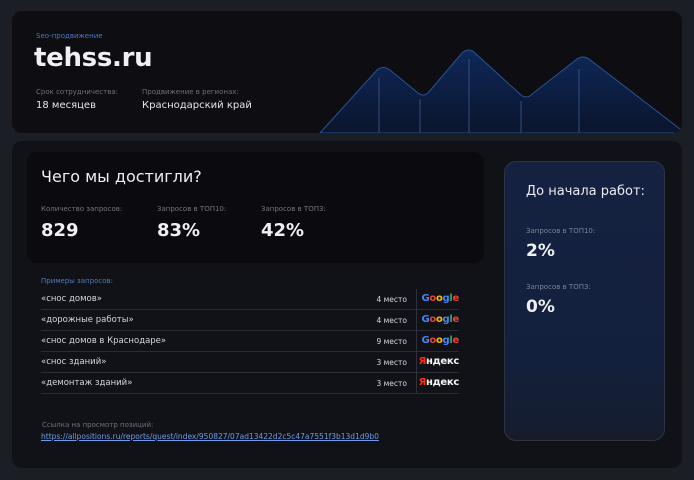 The height and width of the screenshot is (480, 694). Describe the element at coordinates (391, 341) in the screenshot. I see `query-position: 9 место` at that location.